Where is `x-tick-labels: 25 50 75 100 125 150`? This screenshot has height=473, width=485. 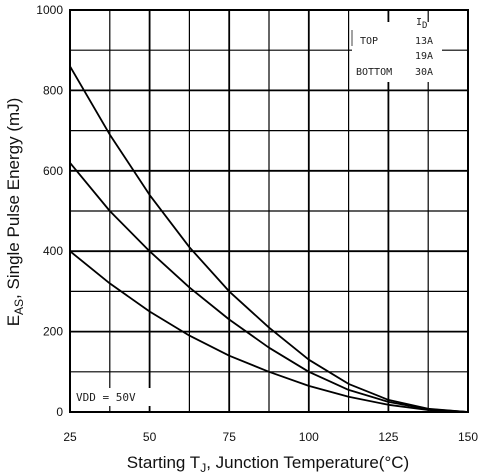
x-tick-labels: 25 50 75 100 125 150 is located at coordinates (270, 437).